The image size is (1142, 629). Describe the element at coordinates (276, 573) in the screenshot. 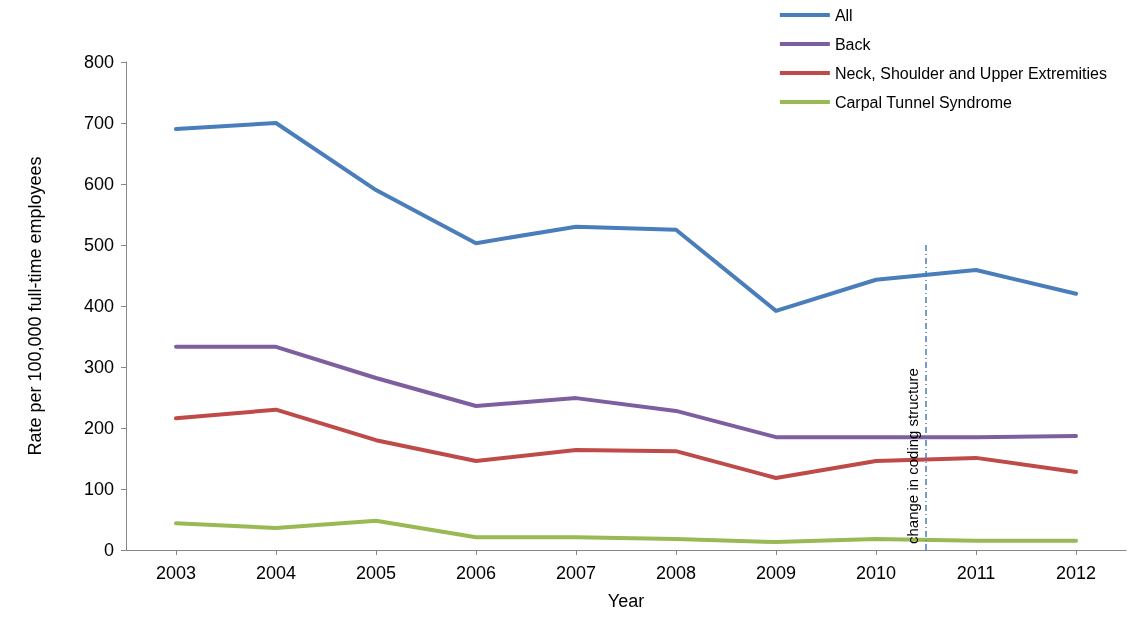

I see `x-tick-label: 2004` at that location.